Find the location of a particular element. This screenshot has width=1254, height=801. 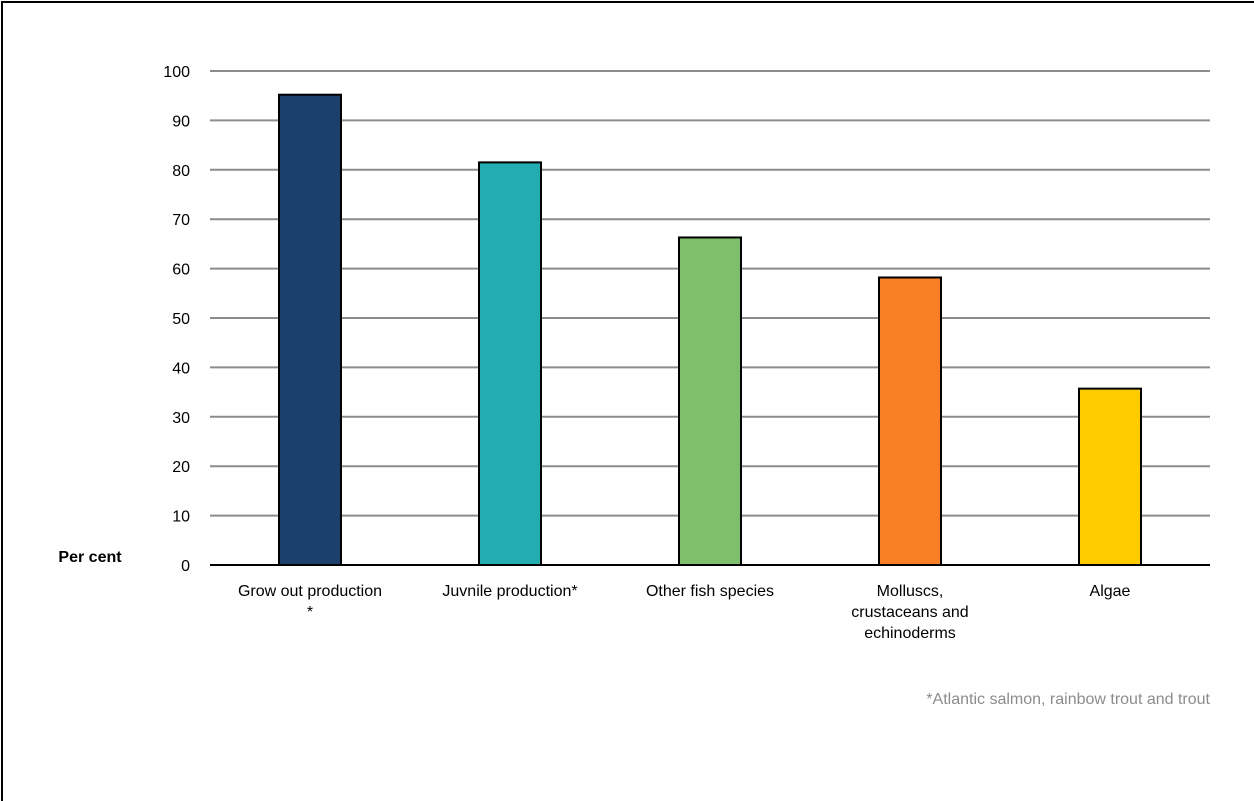

x-category-label-line: Grow out production is located at coordinates (310, 591).